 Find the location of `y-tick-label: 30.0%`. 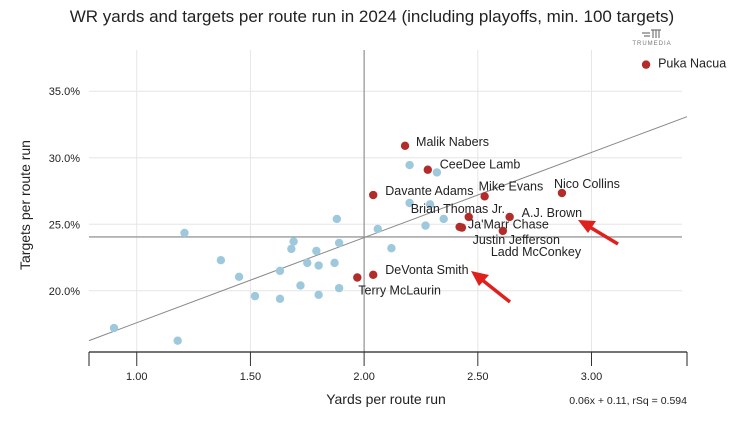

y-tick-label: 30.0% is located at coordinates (64, 159).